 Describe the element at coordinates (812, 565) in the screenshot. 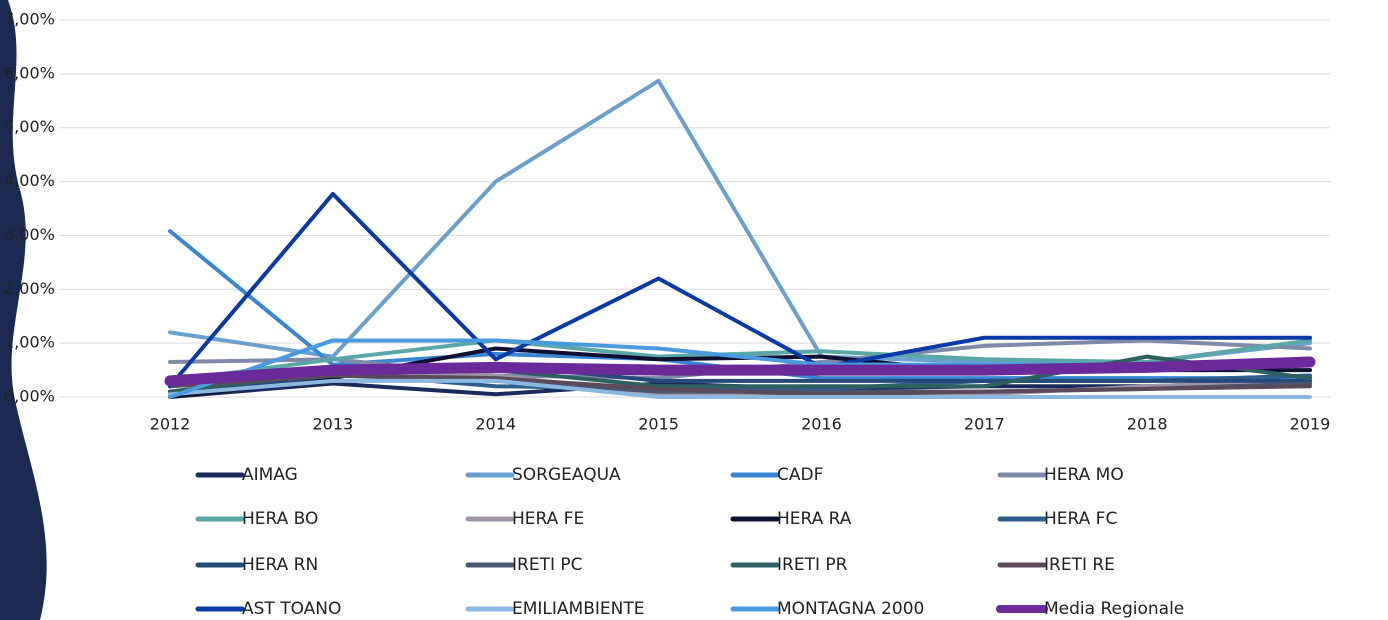

I see `legend-label: IRETI PR` at that location.